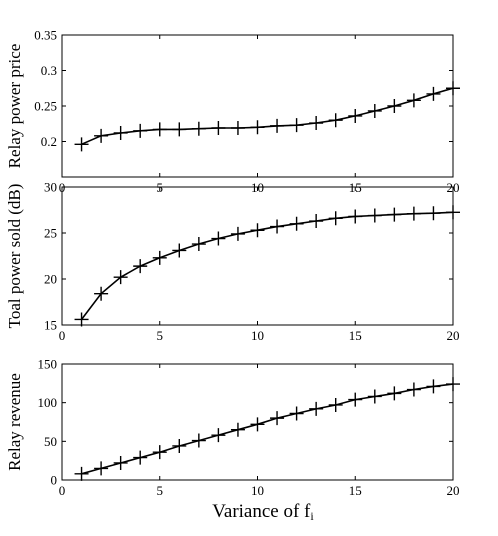  What do you see at coordinates (50, 441) in the screenshot?
I see `y-tick-label: 50` at bounding box center [50, 441].